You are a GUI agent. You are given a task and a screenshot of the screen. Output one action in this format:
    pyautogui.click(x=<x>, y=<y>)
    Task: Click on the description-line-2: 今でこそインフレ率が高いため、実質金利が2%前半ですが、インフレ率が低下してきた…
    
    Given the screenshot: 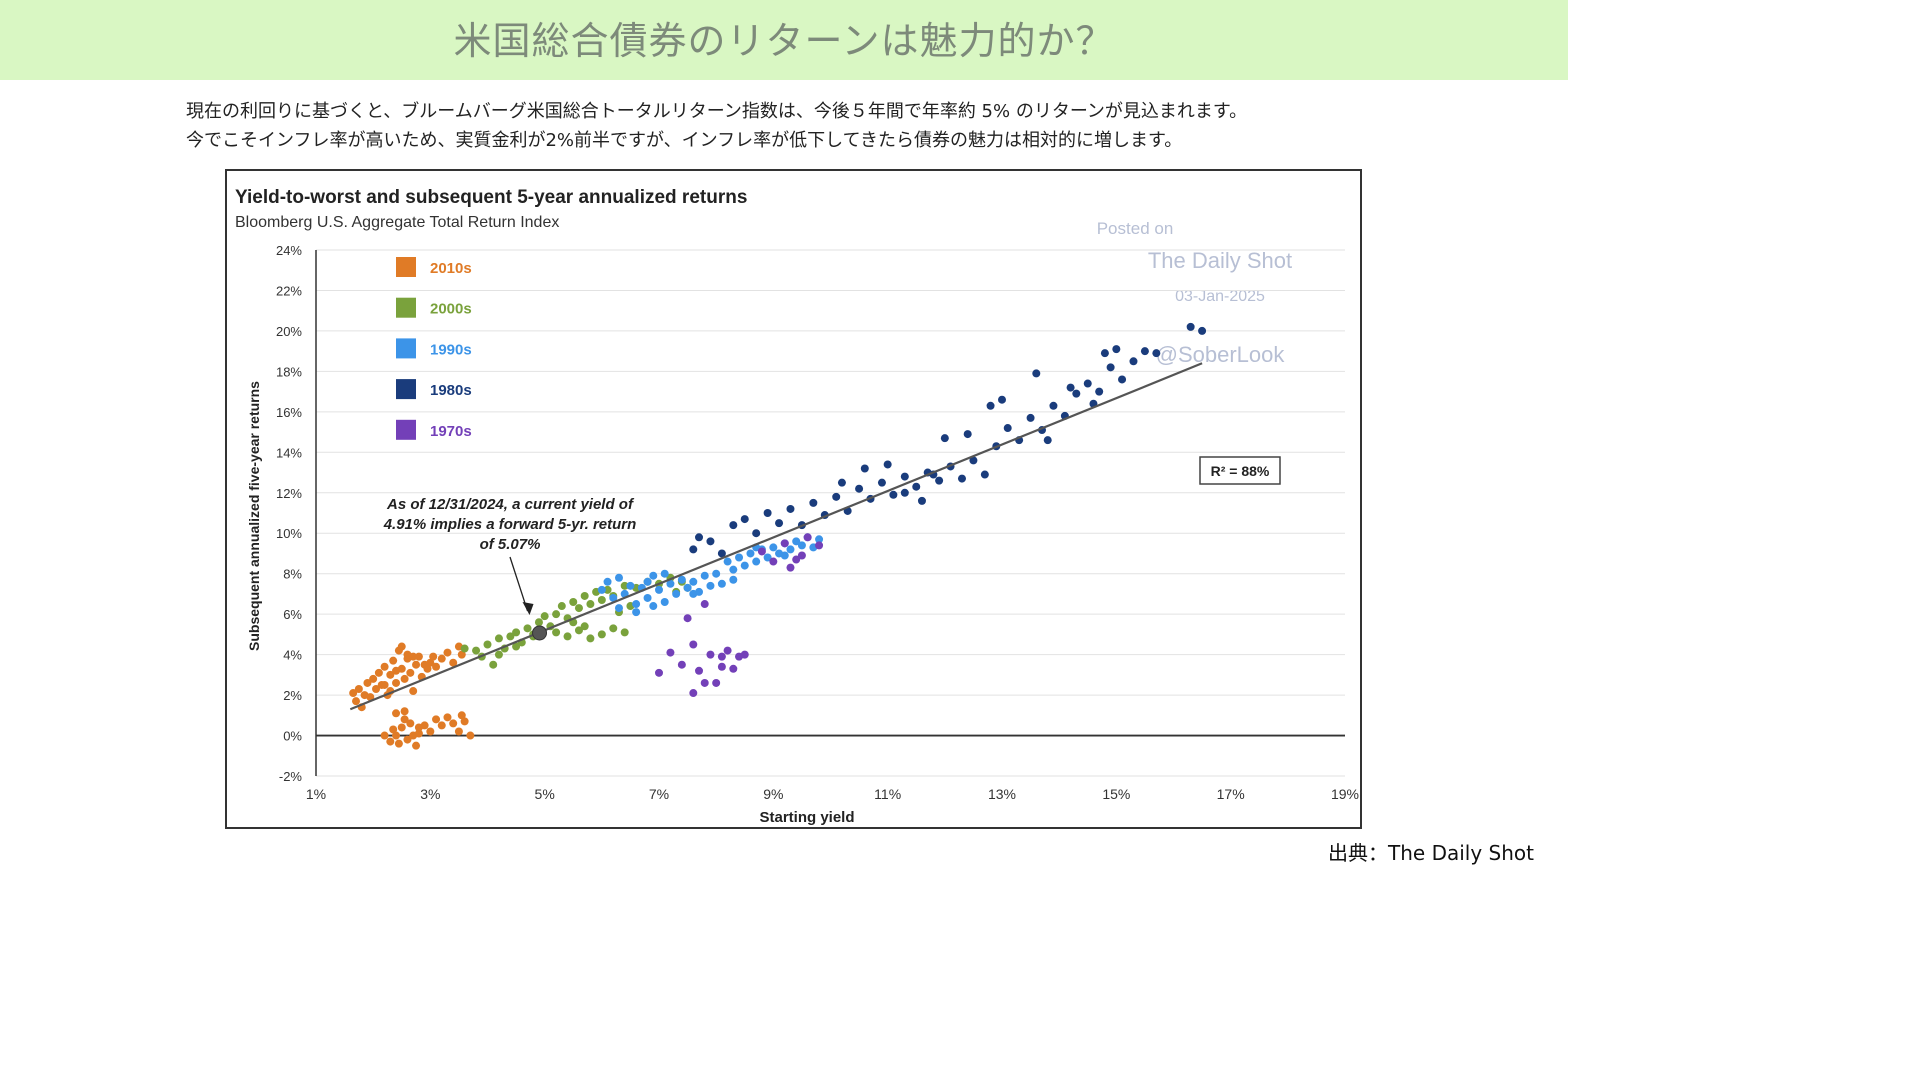 What is the action you would take?
    pyautogui.click(x=684, y=140)
    